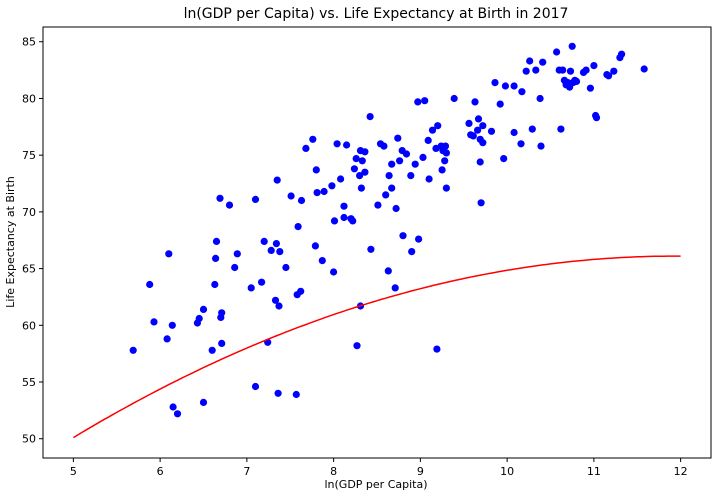 Image resolution: width=721 pixels, height=496 pixels. Describe the element at coordinates (507, 471) in the screenshot. I see `x-tick-label: 10` at that location.